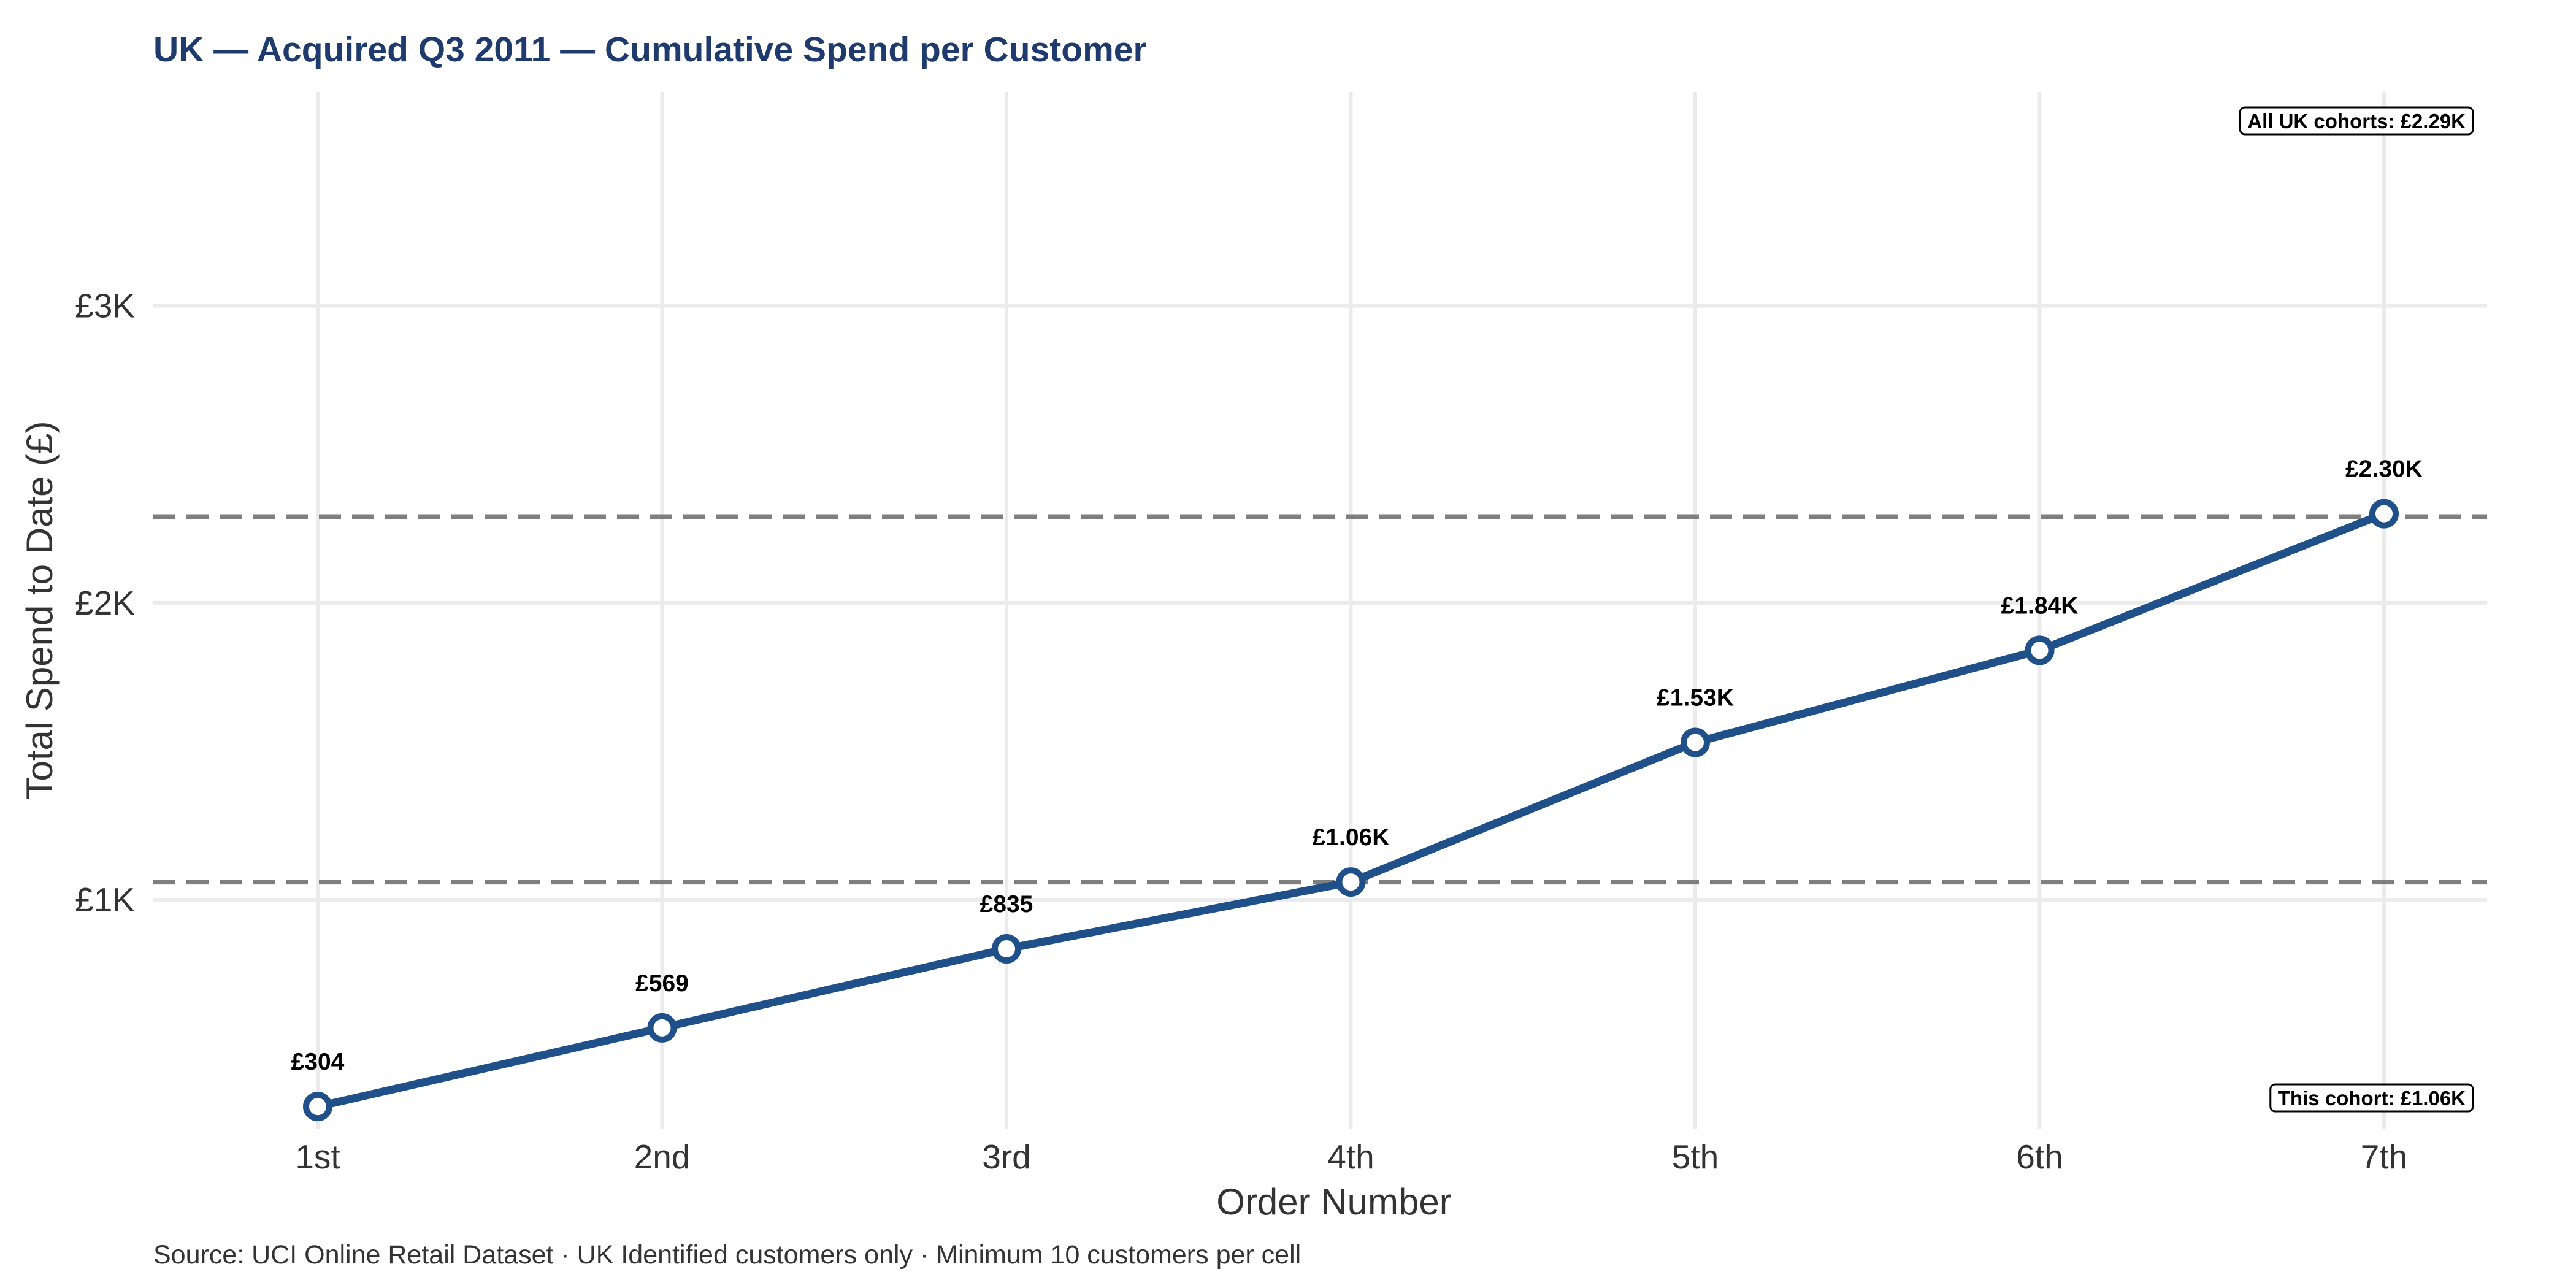  What do you see at coordinates (317, 1157) in the screenshot?
I see `x-tick-label: 1st` at bounding box center [317, 1157].